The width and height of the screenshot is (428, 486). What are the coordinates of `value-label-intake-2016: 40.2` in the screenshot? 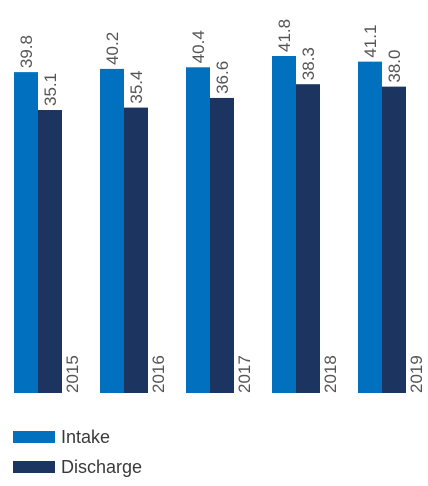 It's located at (112, 48).